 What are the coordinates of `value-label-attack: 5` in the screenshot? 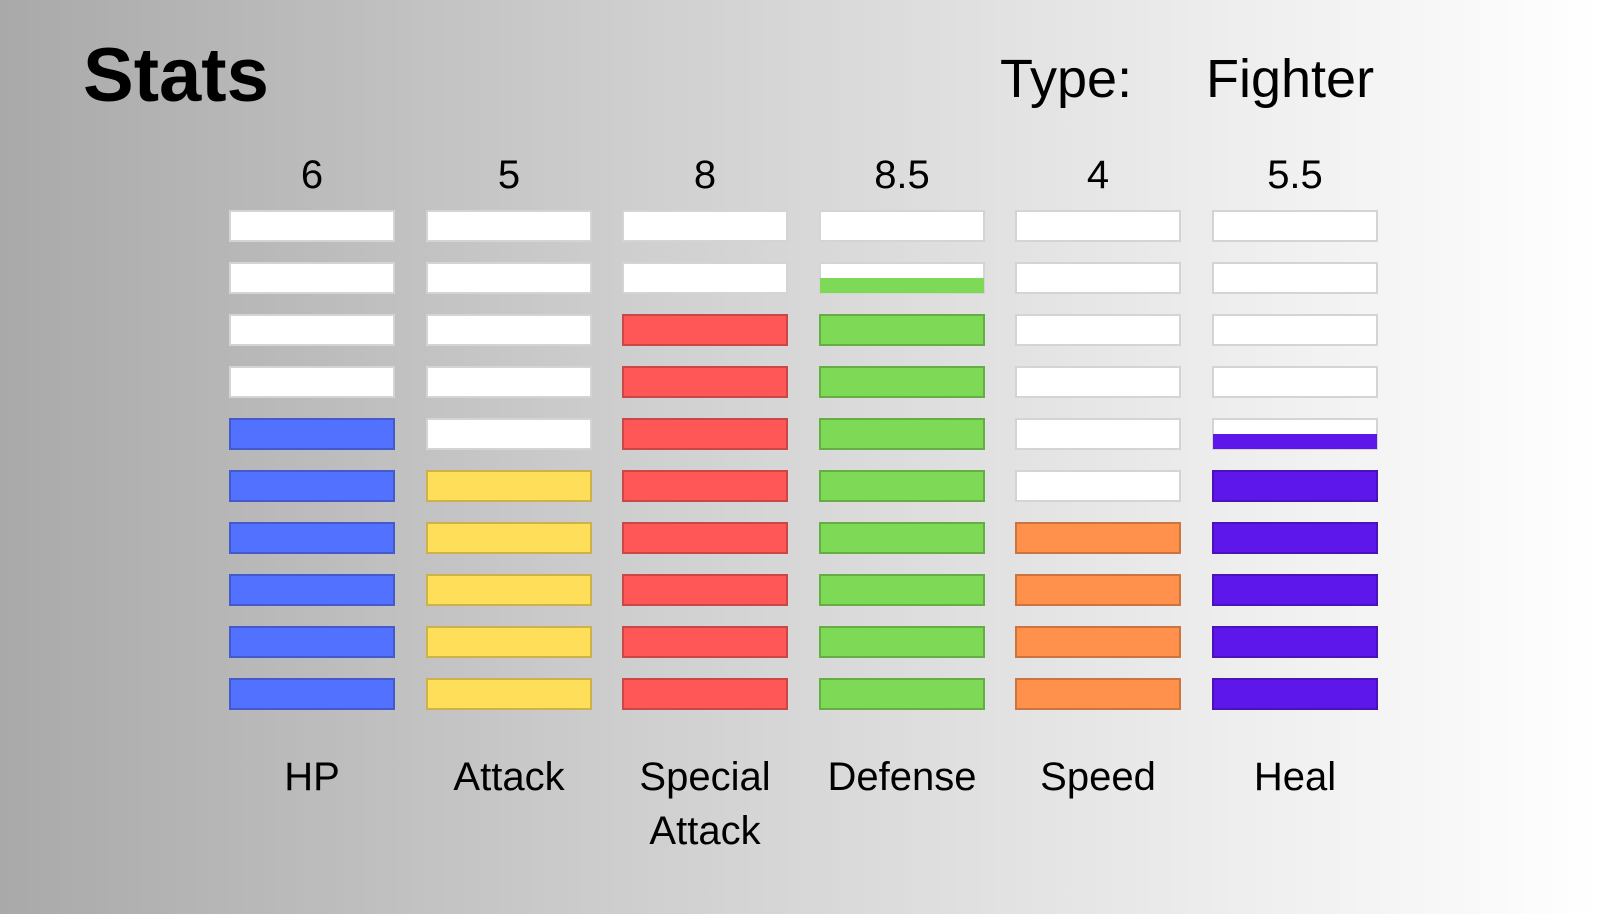 It's located at (509, 175).